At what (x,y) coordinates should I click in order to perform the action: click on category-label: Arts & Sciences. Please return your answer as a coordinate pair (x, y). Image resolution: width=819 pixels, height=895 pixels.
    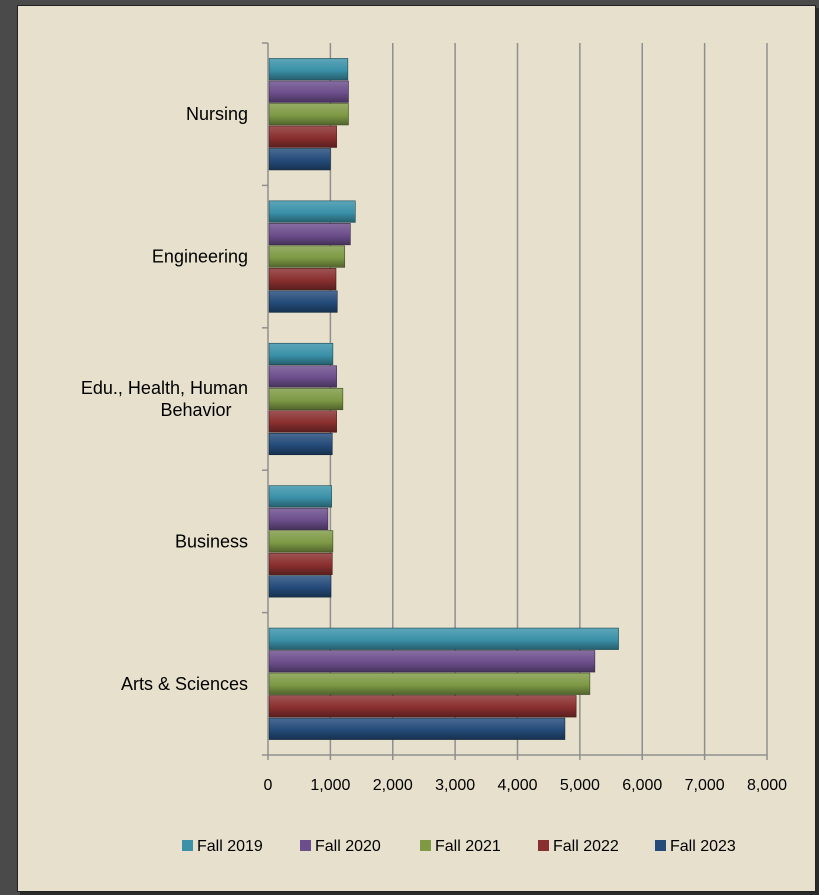
    Looking at the image, I should click on (184, 684).